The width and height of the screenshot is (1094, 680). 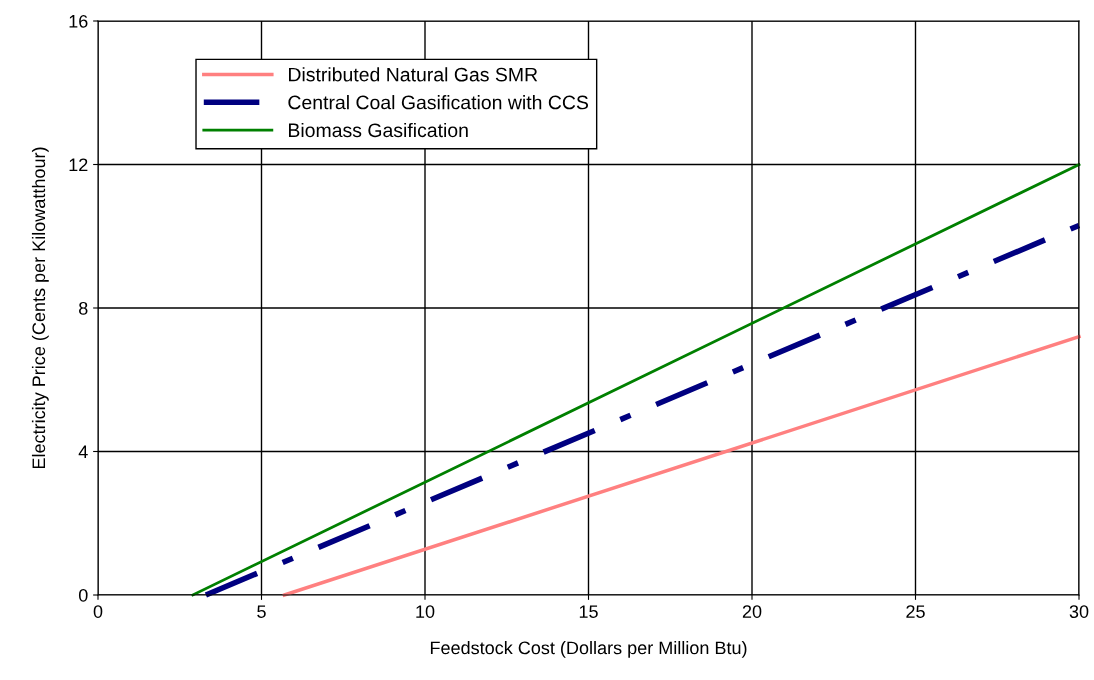 What do you see at coordinates (83, 595) in the screenshot?
I see `y-tick-label: 0` at bounding box center [83, 595].